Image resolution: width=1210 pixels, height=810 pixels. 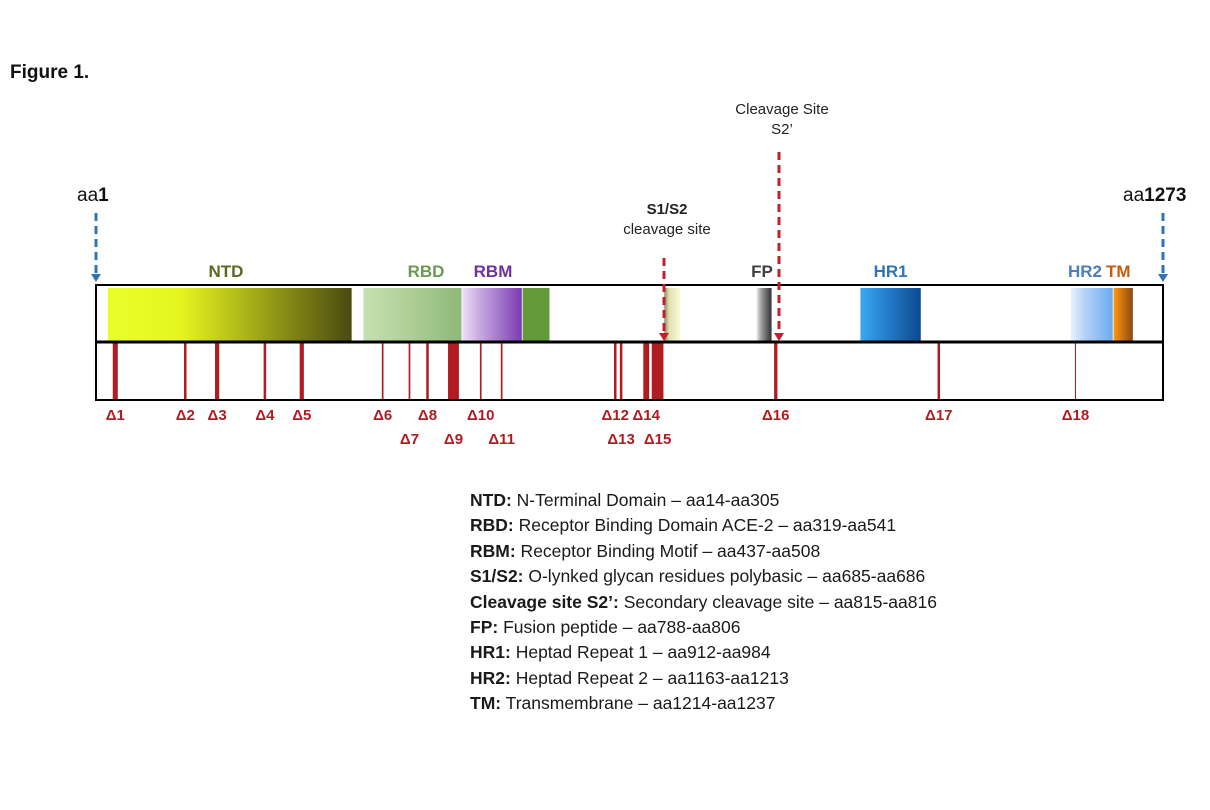 I want to click on domain-rbd-tail, so click(x=536, y=314).